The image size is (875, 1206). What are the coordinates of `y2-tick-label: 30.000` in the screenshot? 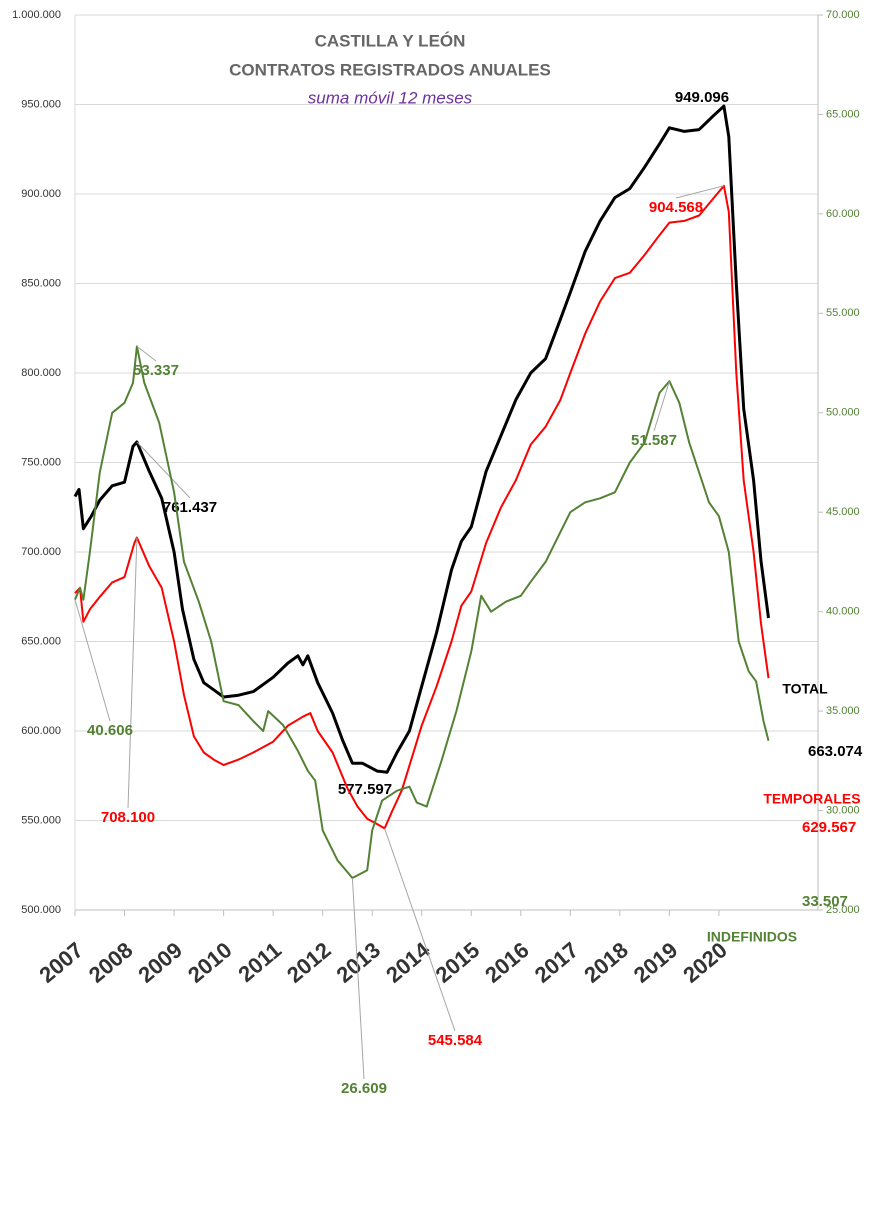 It's located at (843, 810).